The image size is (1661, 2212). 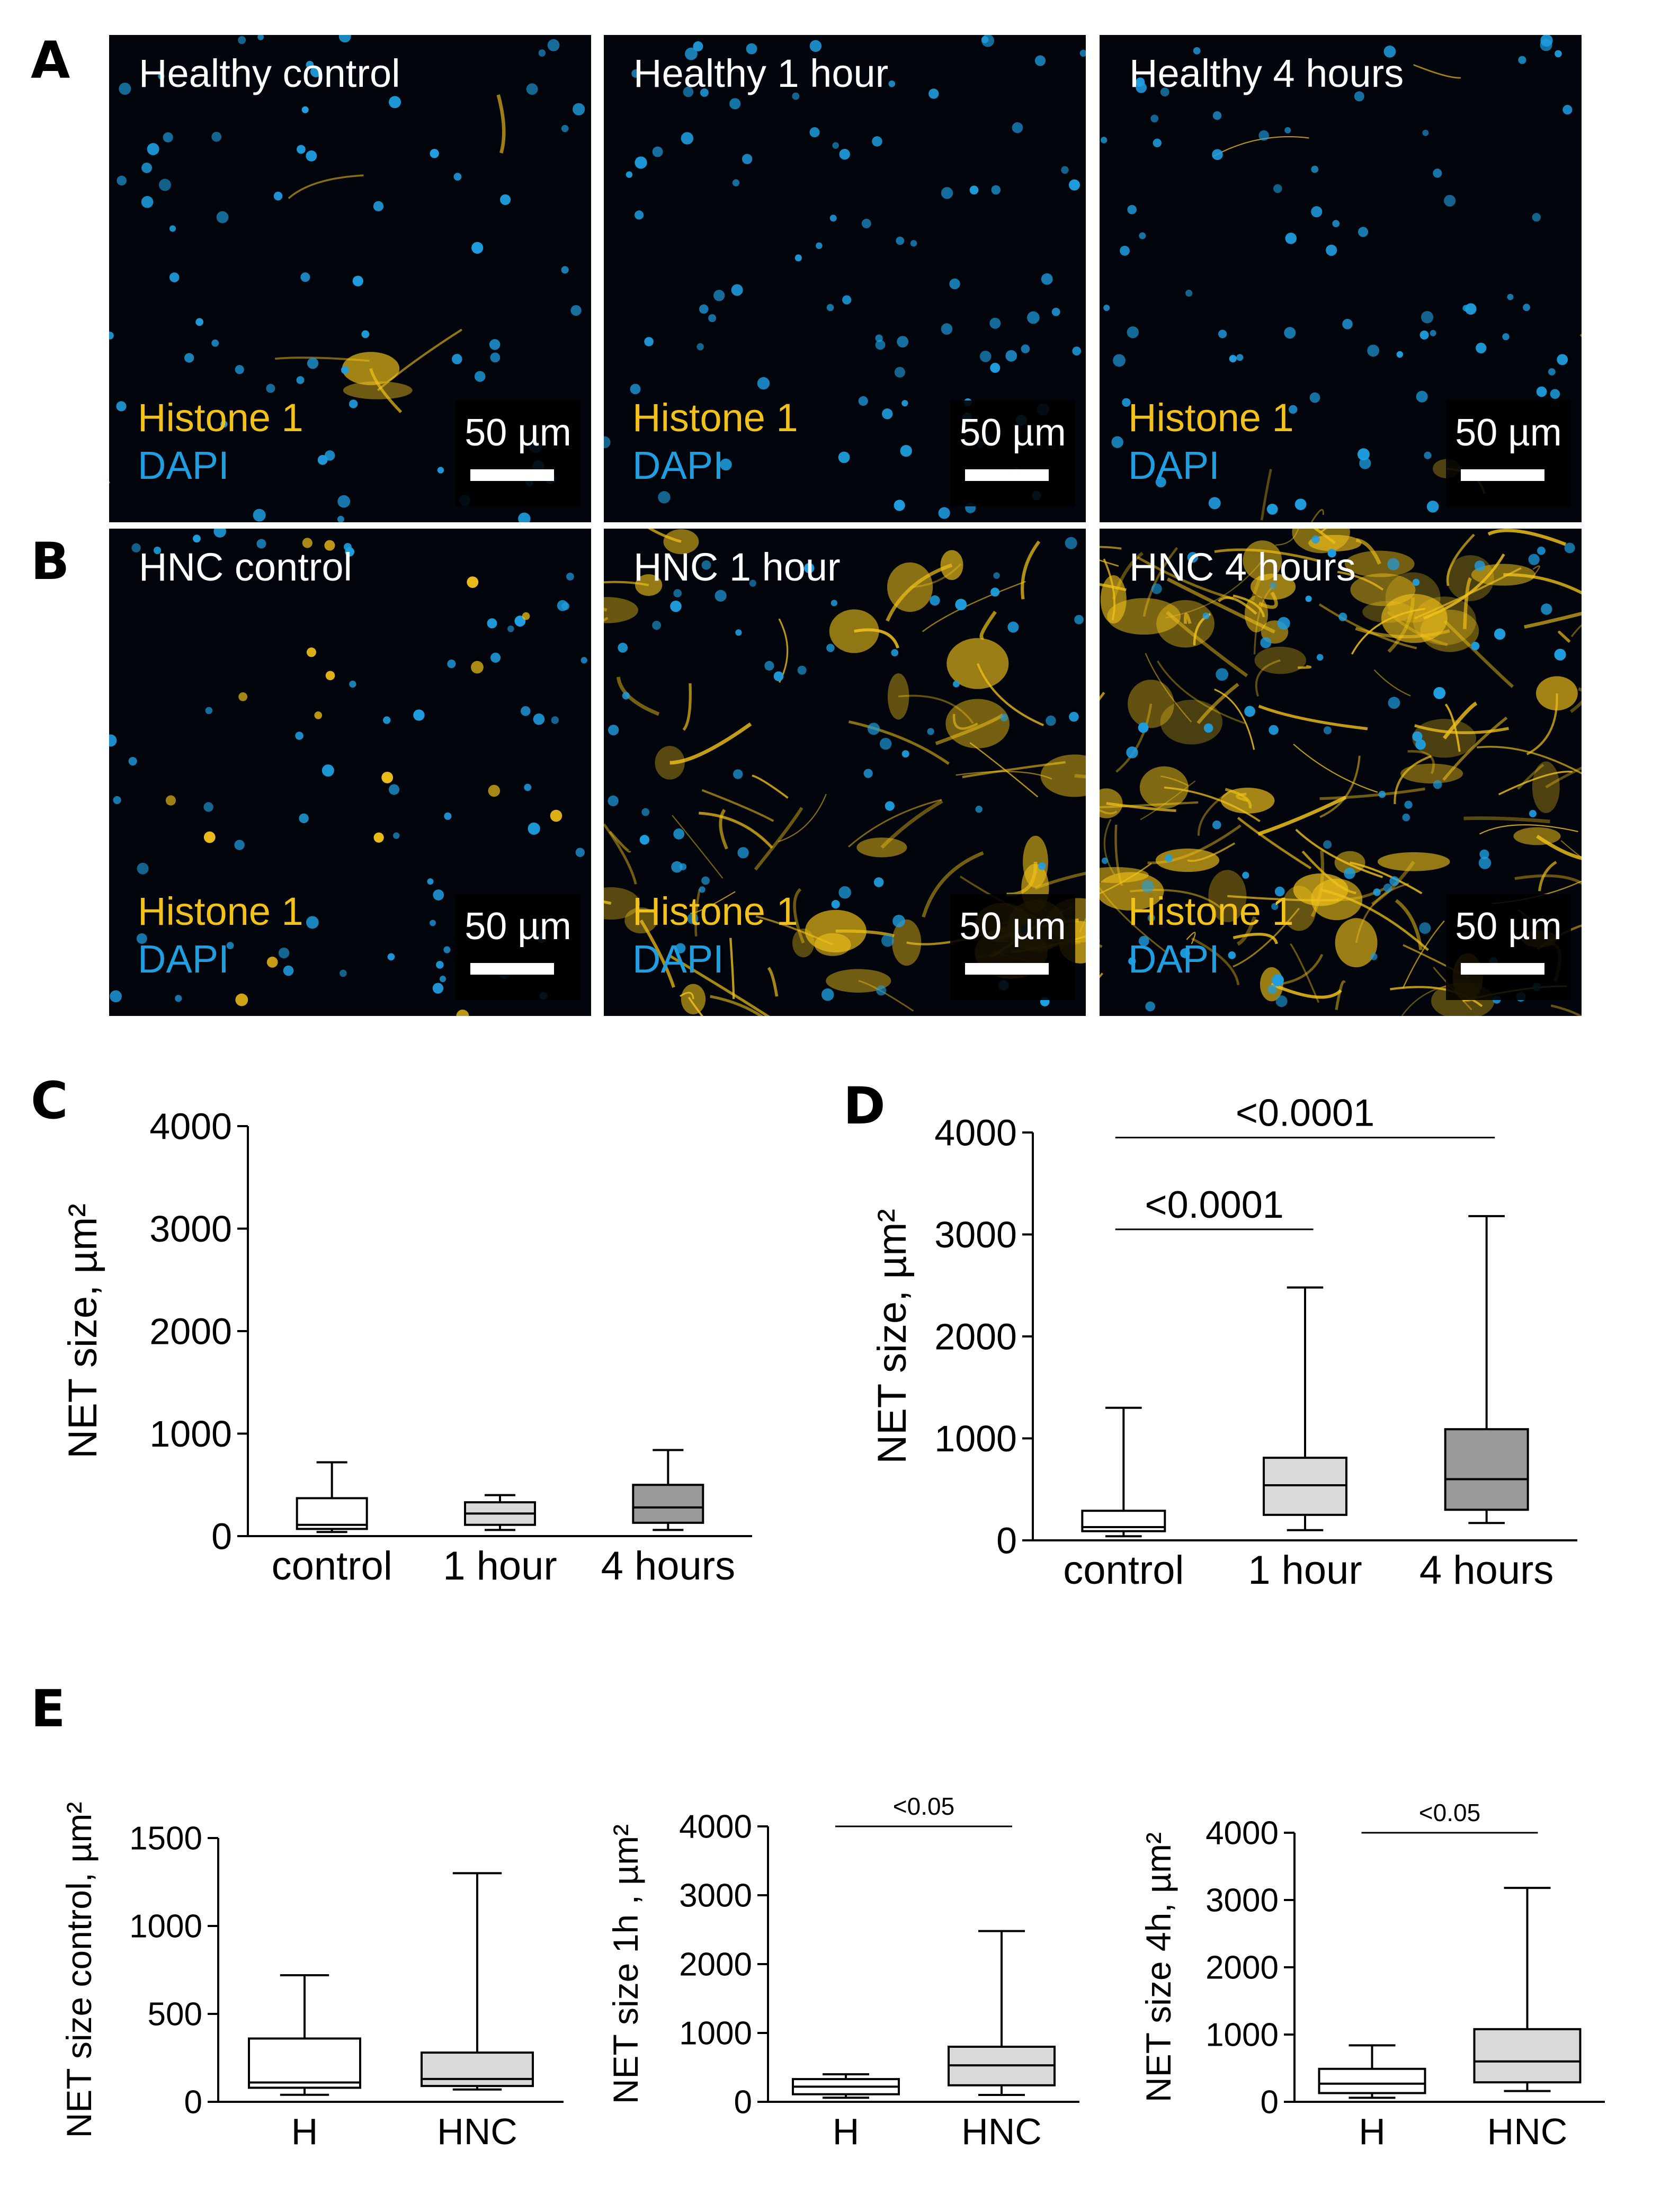 I want to click on panel-letter-b: B, so click(x=50, y=562).